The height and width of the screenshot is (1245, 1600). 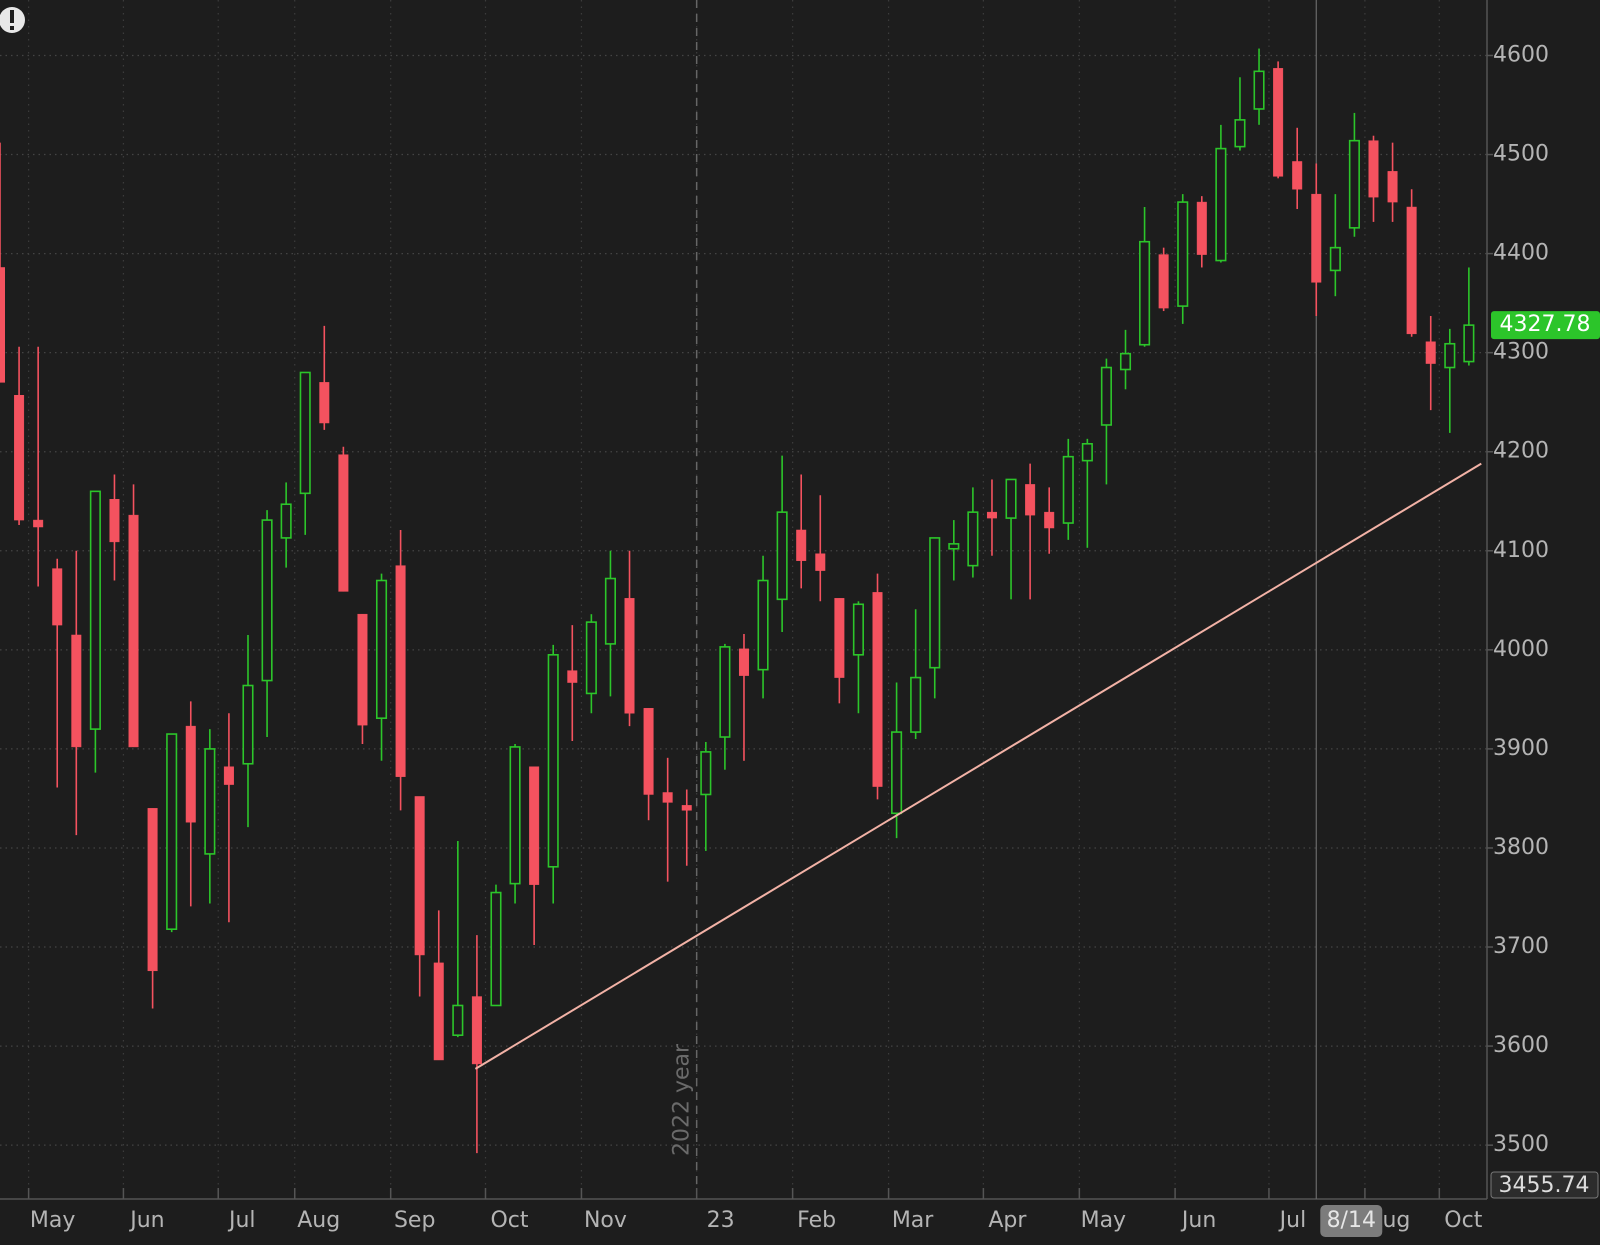 What do you see at coordinates (1521, 1045) in the screenshot?
I see `y-tick-label: 3600` at bounding box center [1521, 1045].